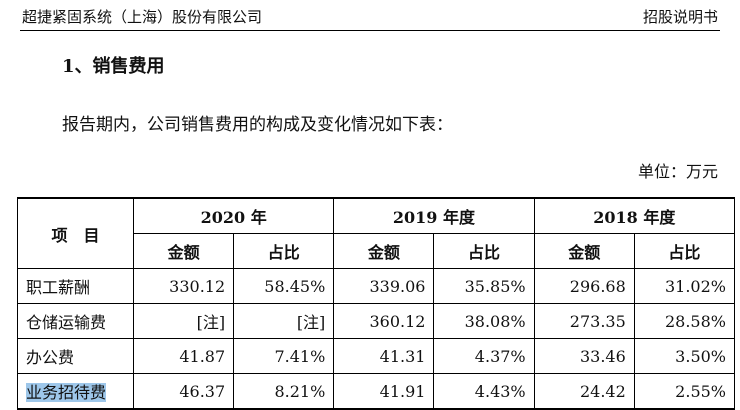 Image resolution: width=740 pixels, height=410 pixels. Describe the element at coordinates (484, 356) in the screenshot. I see `cell: 4.37%` at that location.